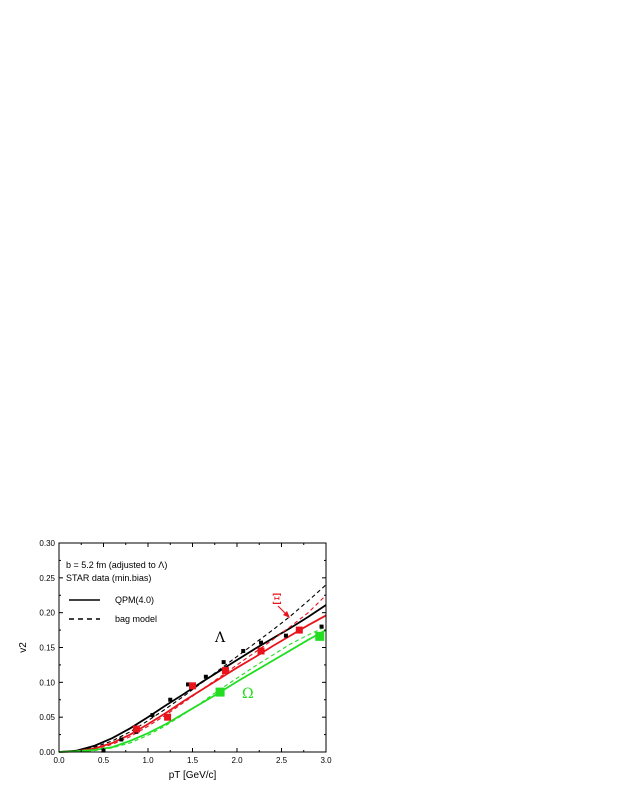  Describe the element at coordinates (104, 760) in the screenshot. I see `x-tick-label: 0.5` at that location.